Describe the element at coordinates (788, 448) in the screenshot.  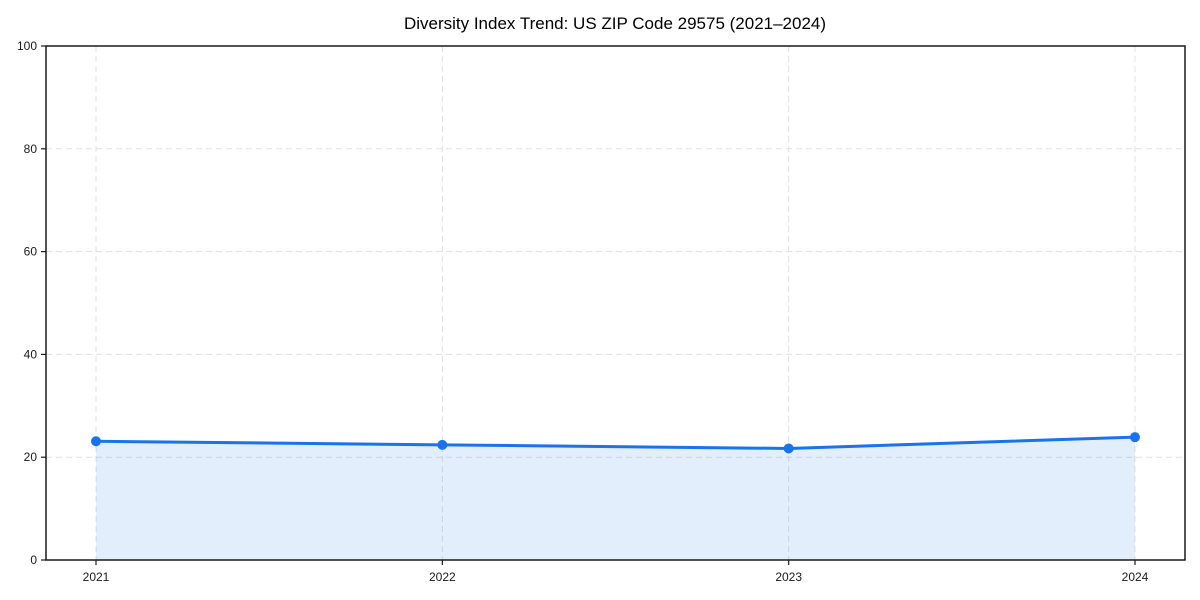
I see `data-point-2023` at that location.